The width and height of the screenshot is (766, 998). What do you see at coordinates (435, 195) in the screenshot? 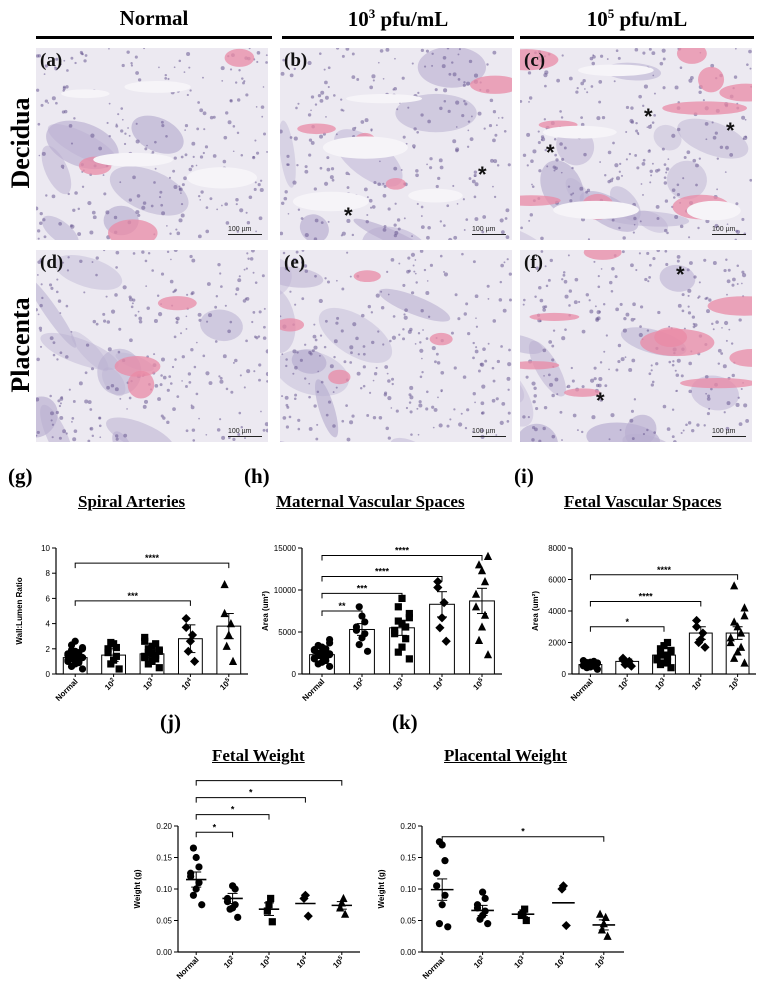
I see `vessel-lumen` at bounding box center [435, 195].